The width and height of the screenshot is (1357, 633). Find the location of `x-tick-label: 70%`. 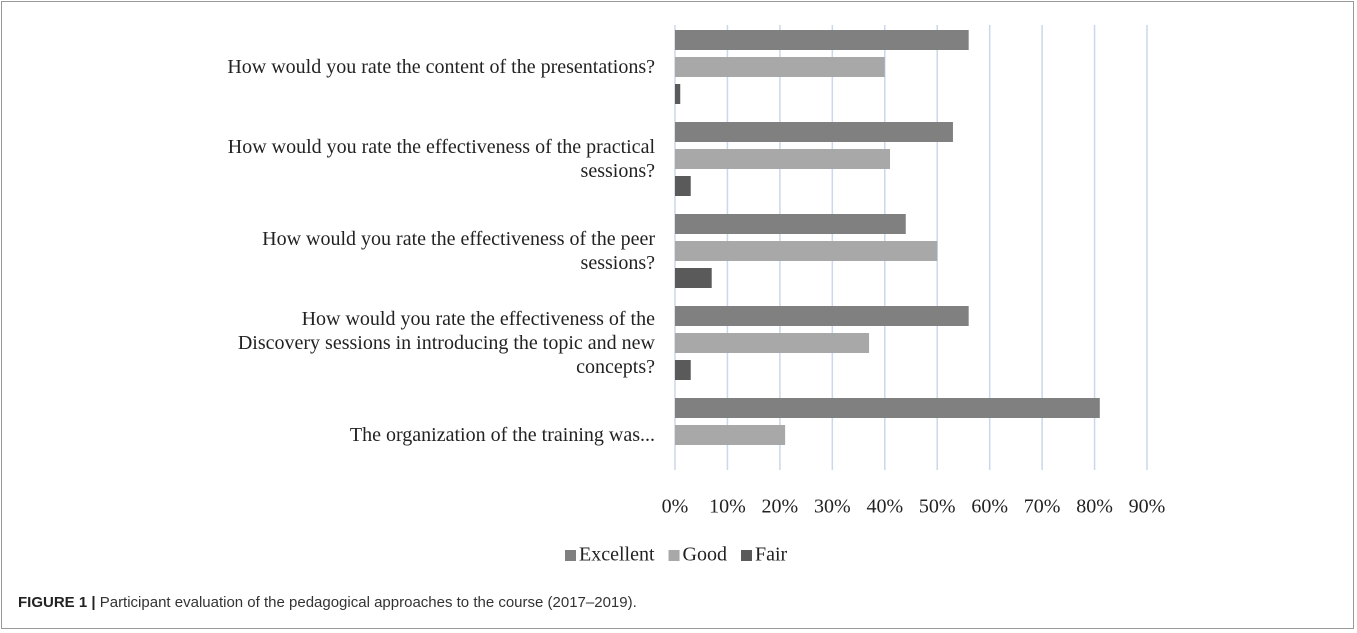

x-tick-label: 70% is located at coordinates (1042, 507).